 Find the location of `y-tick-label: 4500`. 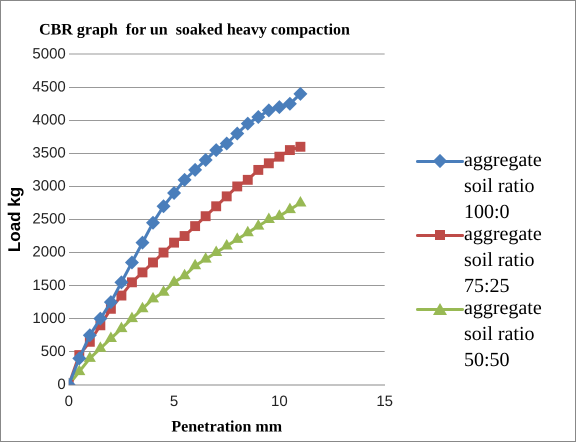

y-tick-label: 4500 is located at coordinates (49, 87).